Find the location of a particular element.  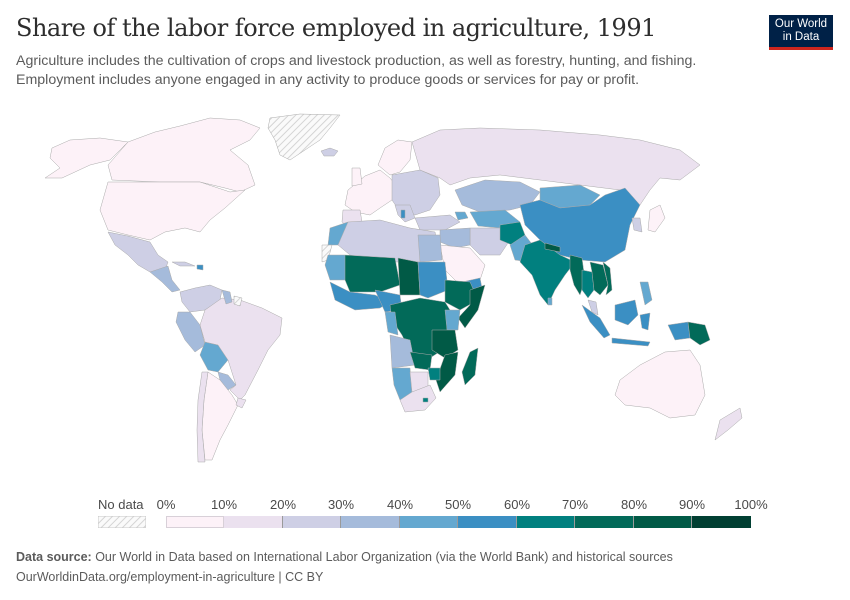

region-russia is located at coordinates (556, 166).